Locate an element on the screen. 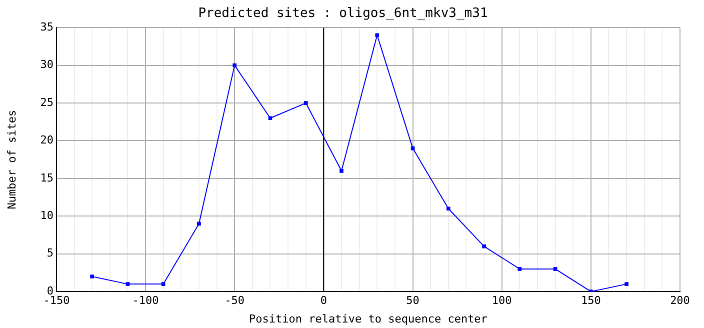  y-tick-label: 5 is located at coordinates (50, 253).